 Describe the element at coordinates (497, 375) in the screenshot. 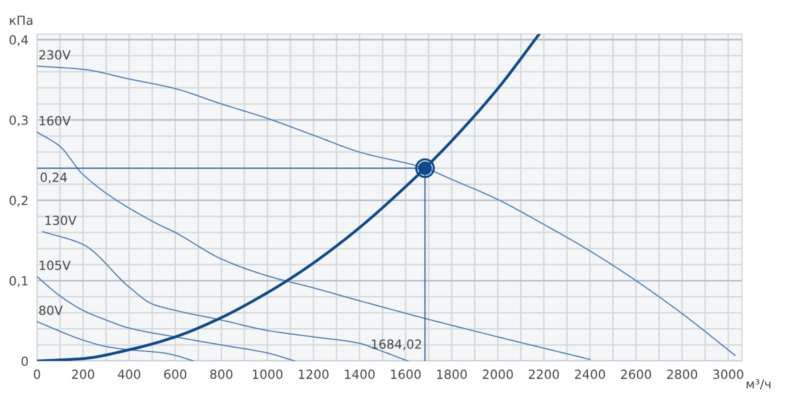

I see `x-tick-label: 2000` at that location.